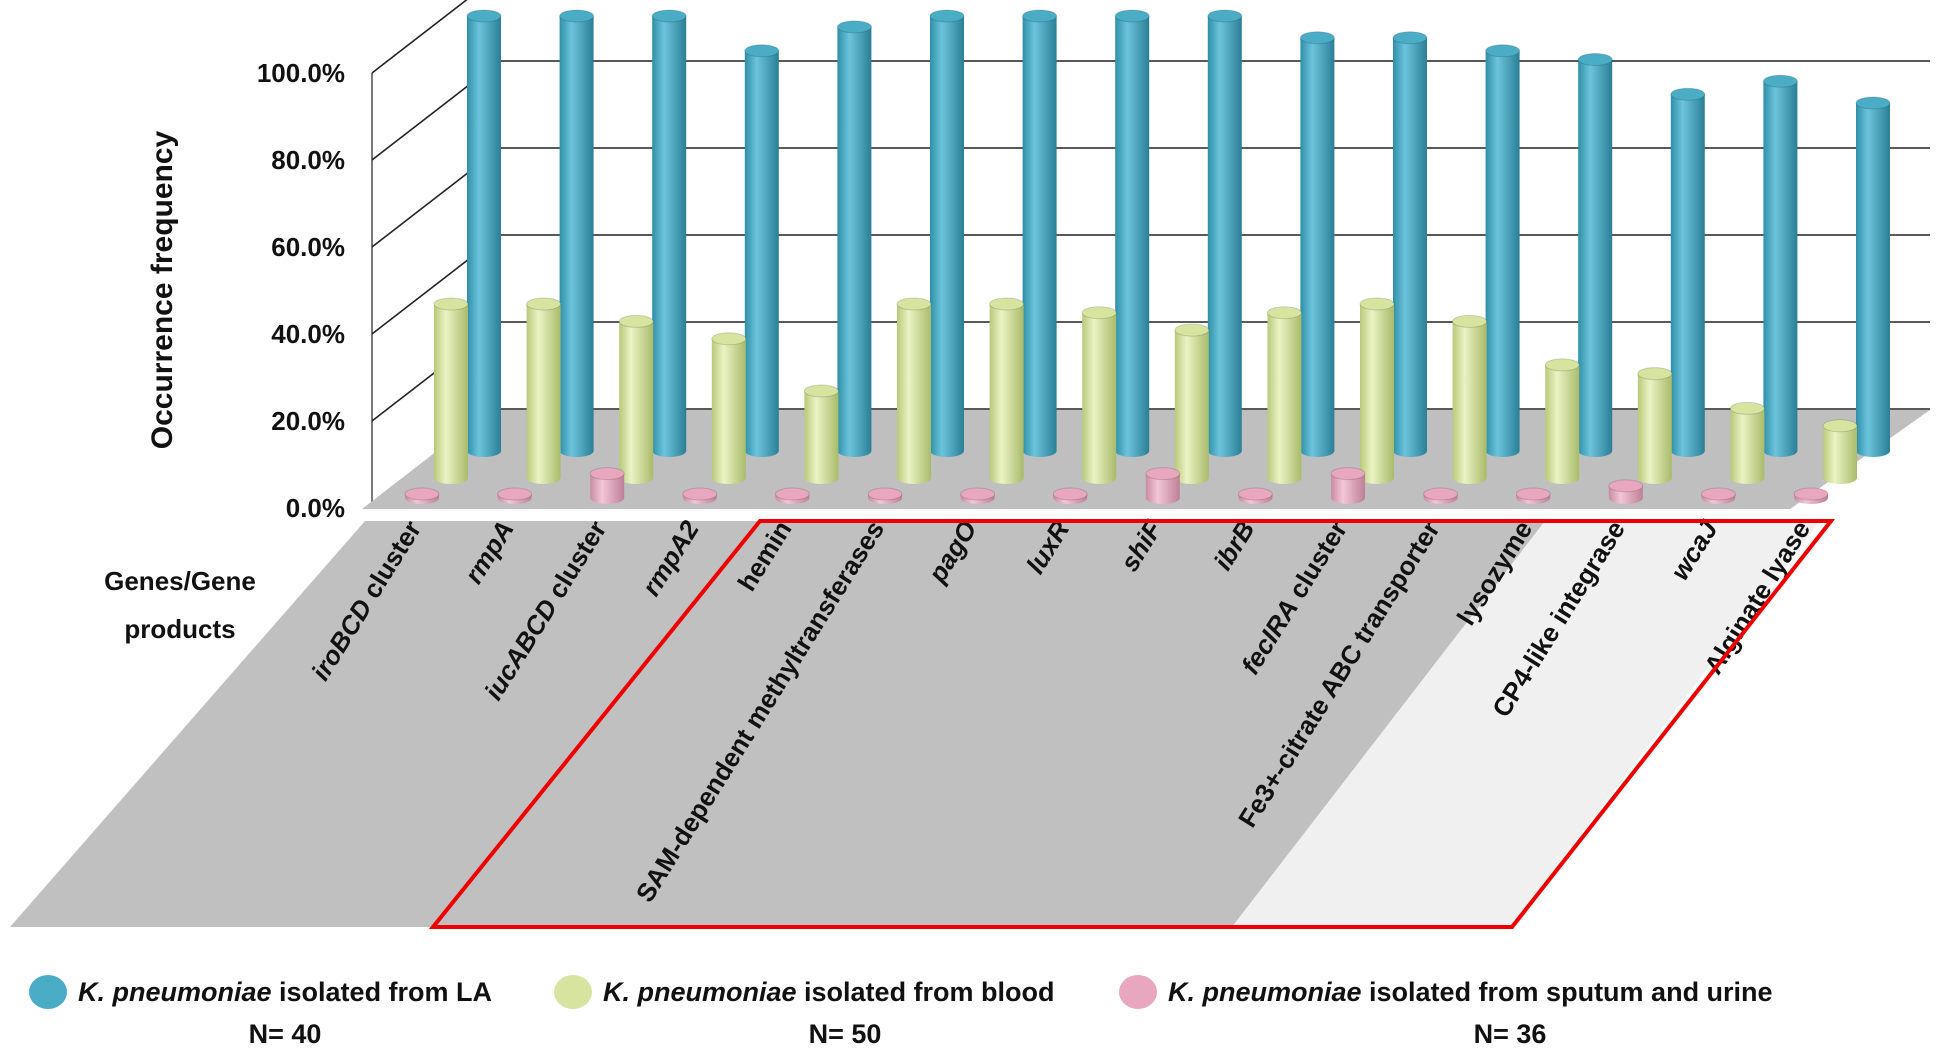 The width and height of the screenshot is (1941, 1053). I want to click on y-tick-label: 40.0%, so click(308, 334).